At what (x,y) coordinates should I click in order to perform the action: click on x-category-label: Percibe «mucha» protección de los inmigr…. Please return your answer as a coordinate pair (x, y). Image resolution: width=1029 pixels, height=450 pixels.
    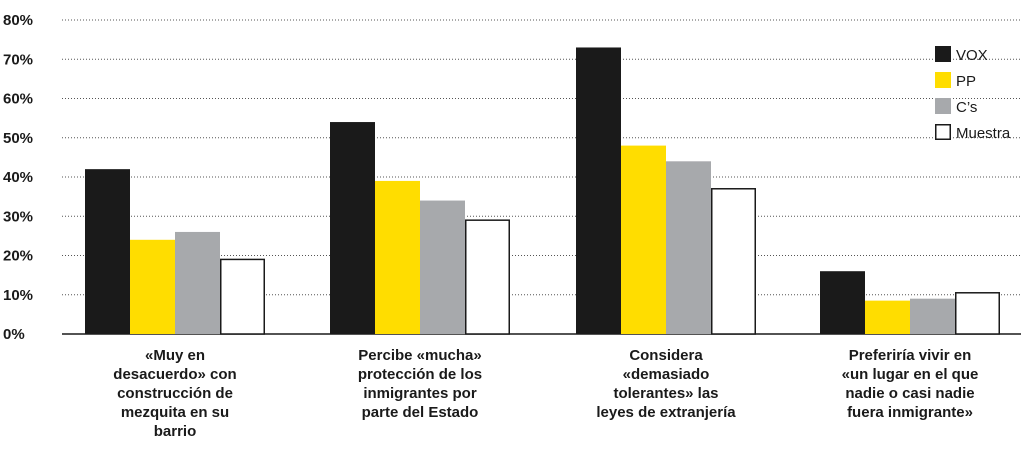
    Looking at the image, I should click on (420, 384).